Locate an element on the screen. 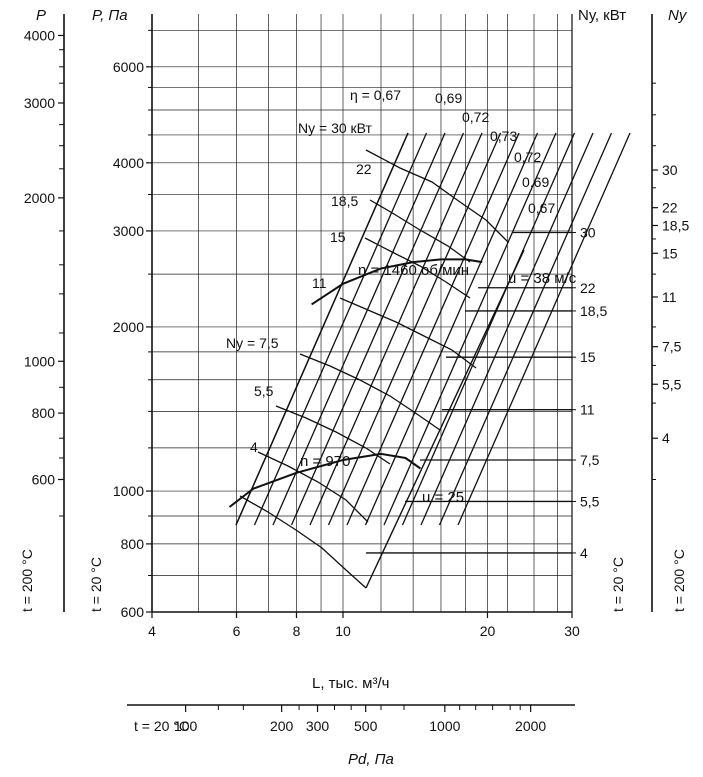 The height and width of the screenshot is (777, 703). power-inner-tick-label: 15 is located at coordinates (588, 357).